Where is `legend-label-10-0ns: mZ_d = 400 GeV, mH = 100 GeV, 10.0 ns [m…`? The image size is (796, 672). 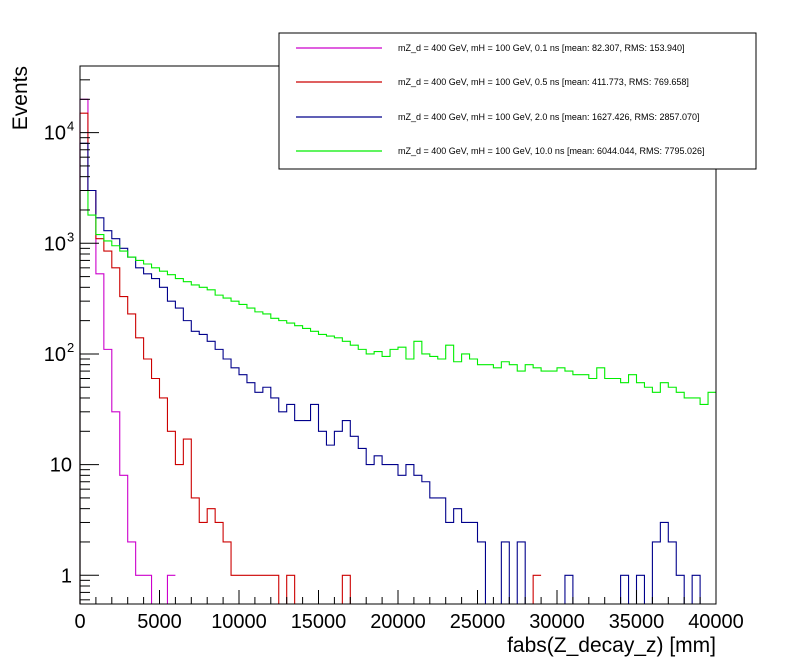
legend-label-10-0ns: mZ_d = 400 GeV, mH = 100 GeV, 10.0 ns [m… is located at coordinates (551, 151).